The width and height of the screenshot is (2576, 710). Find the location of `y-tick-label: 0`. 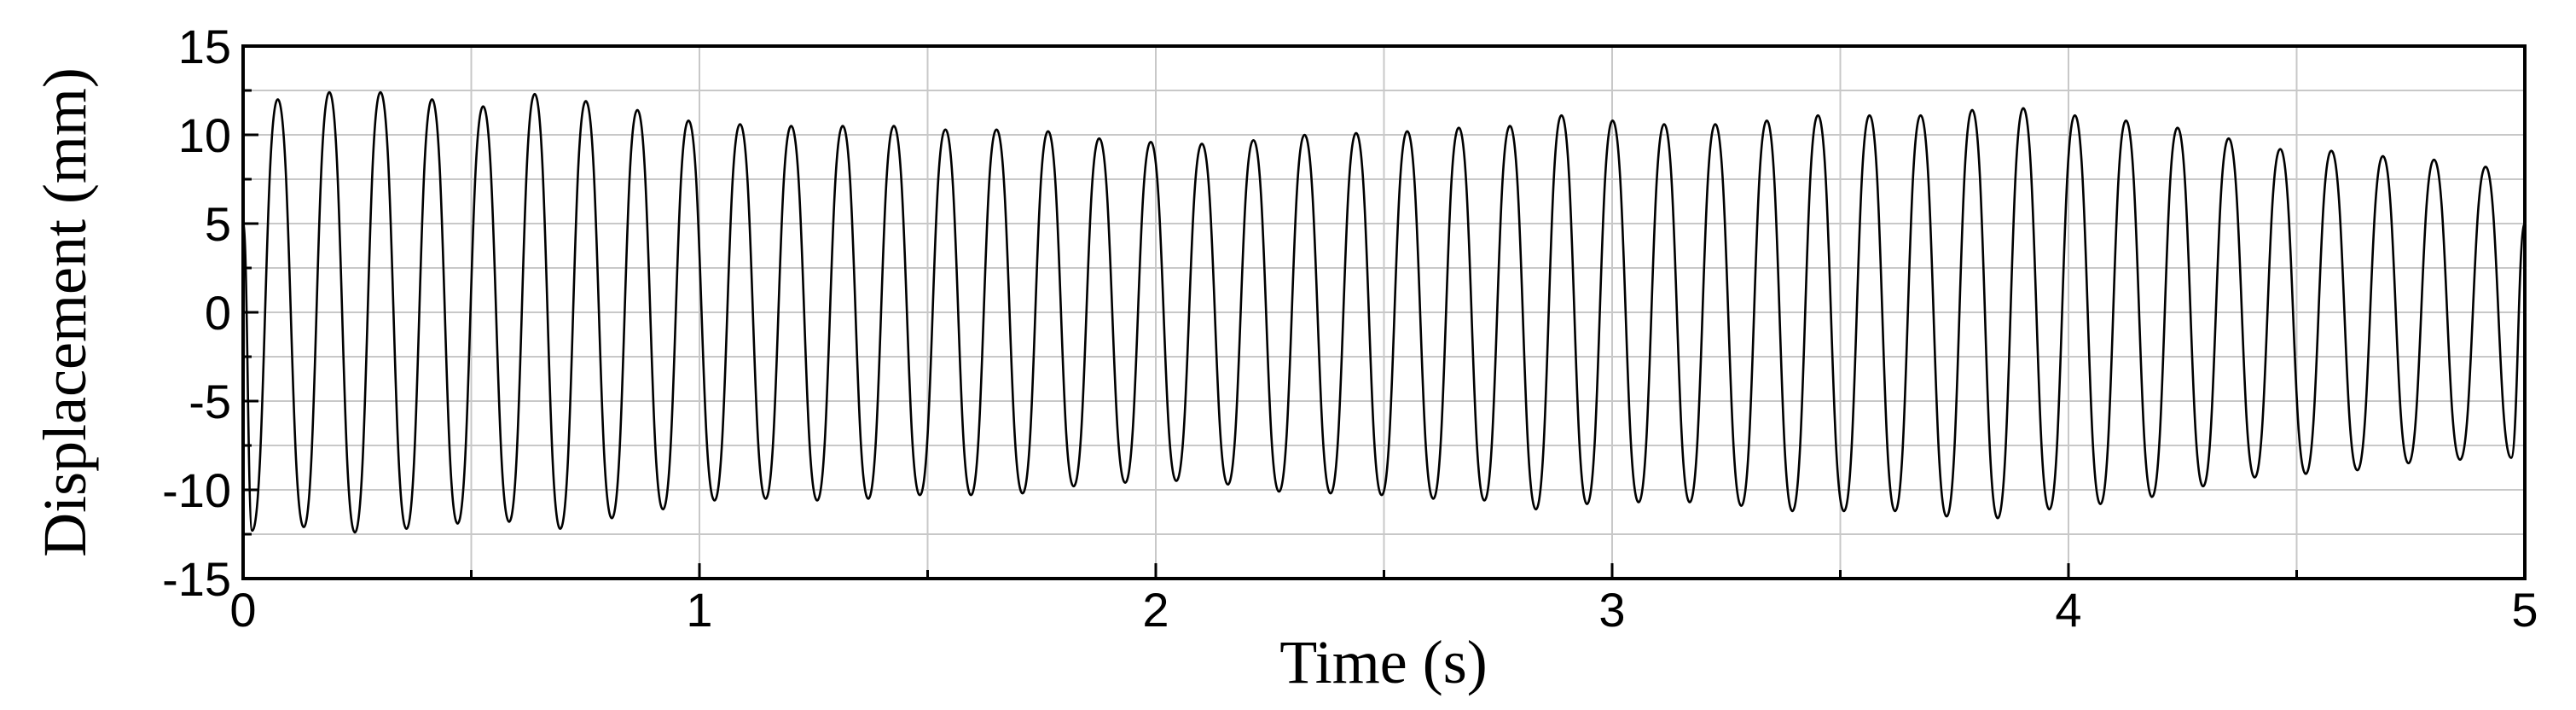

y-tick-label: 0 is located at coordinates (218, 313).